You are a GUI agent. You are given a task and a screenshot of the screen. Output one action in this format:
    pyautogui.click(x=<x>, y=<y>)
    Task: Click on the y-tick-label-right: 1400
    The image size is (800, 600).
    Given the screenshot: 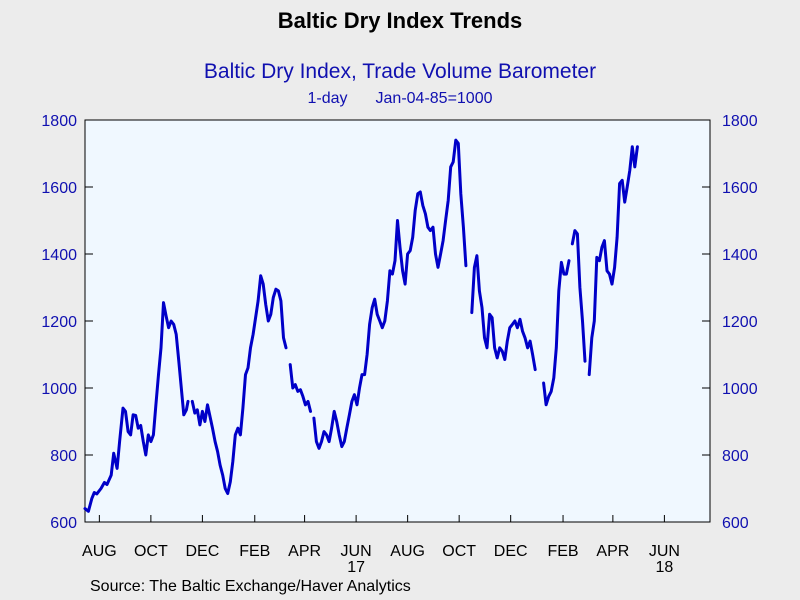 What is the action you would take?
    pyautogui.click(x=740, y=255)
    